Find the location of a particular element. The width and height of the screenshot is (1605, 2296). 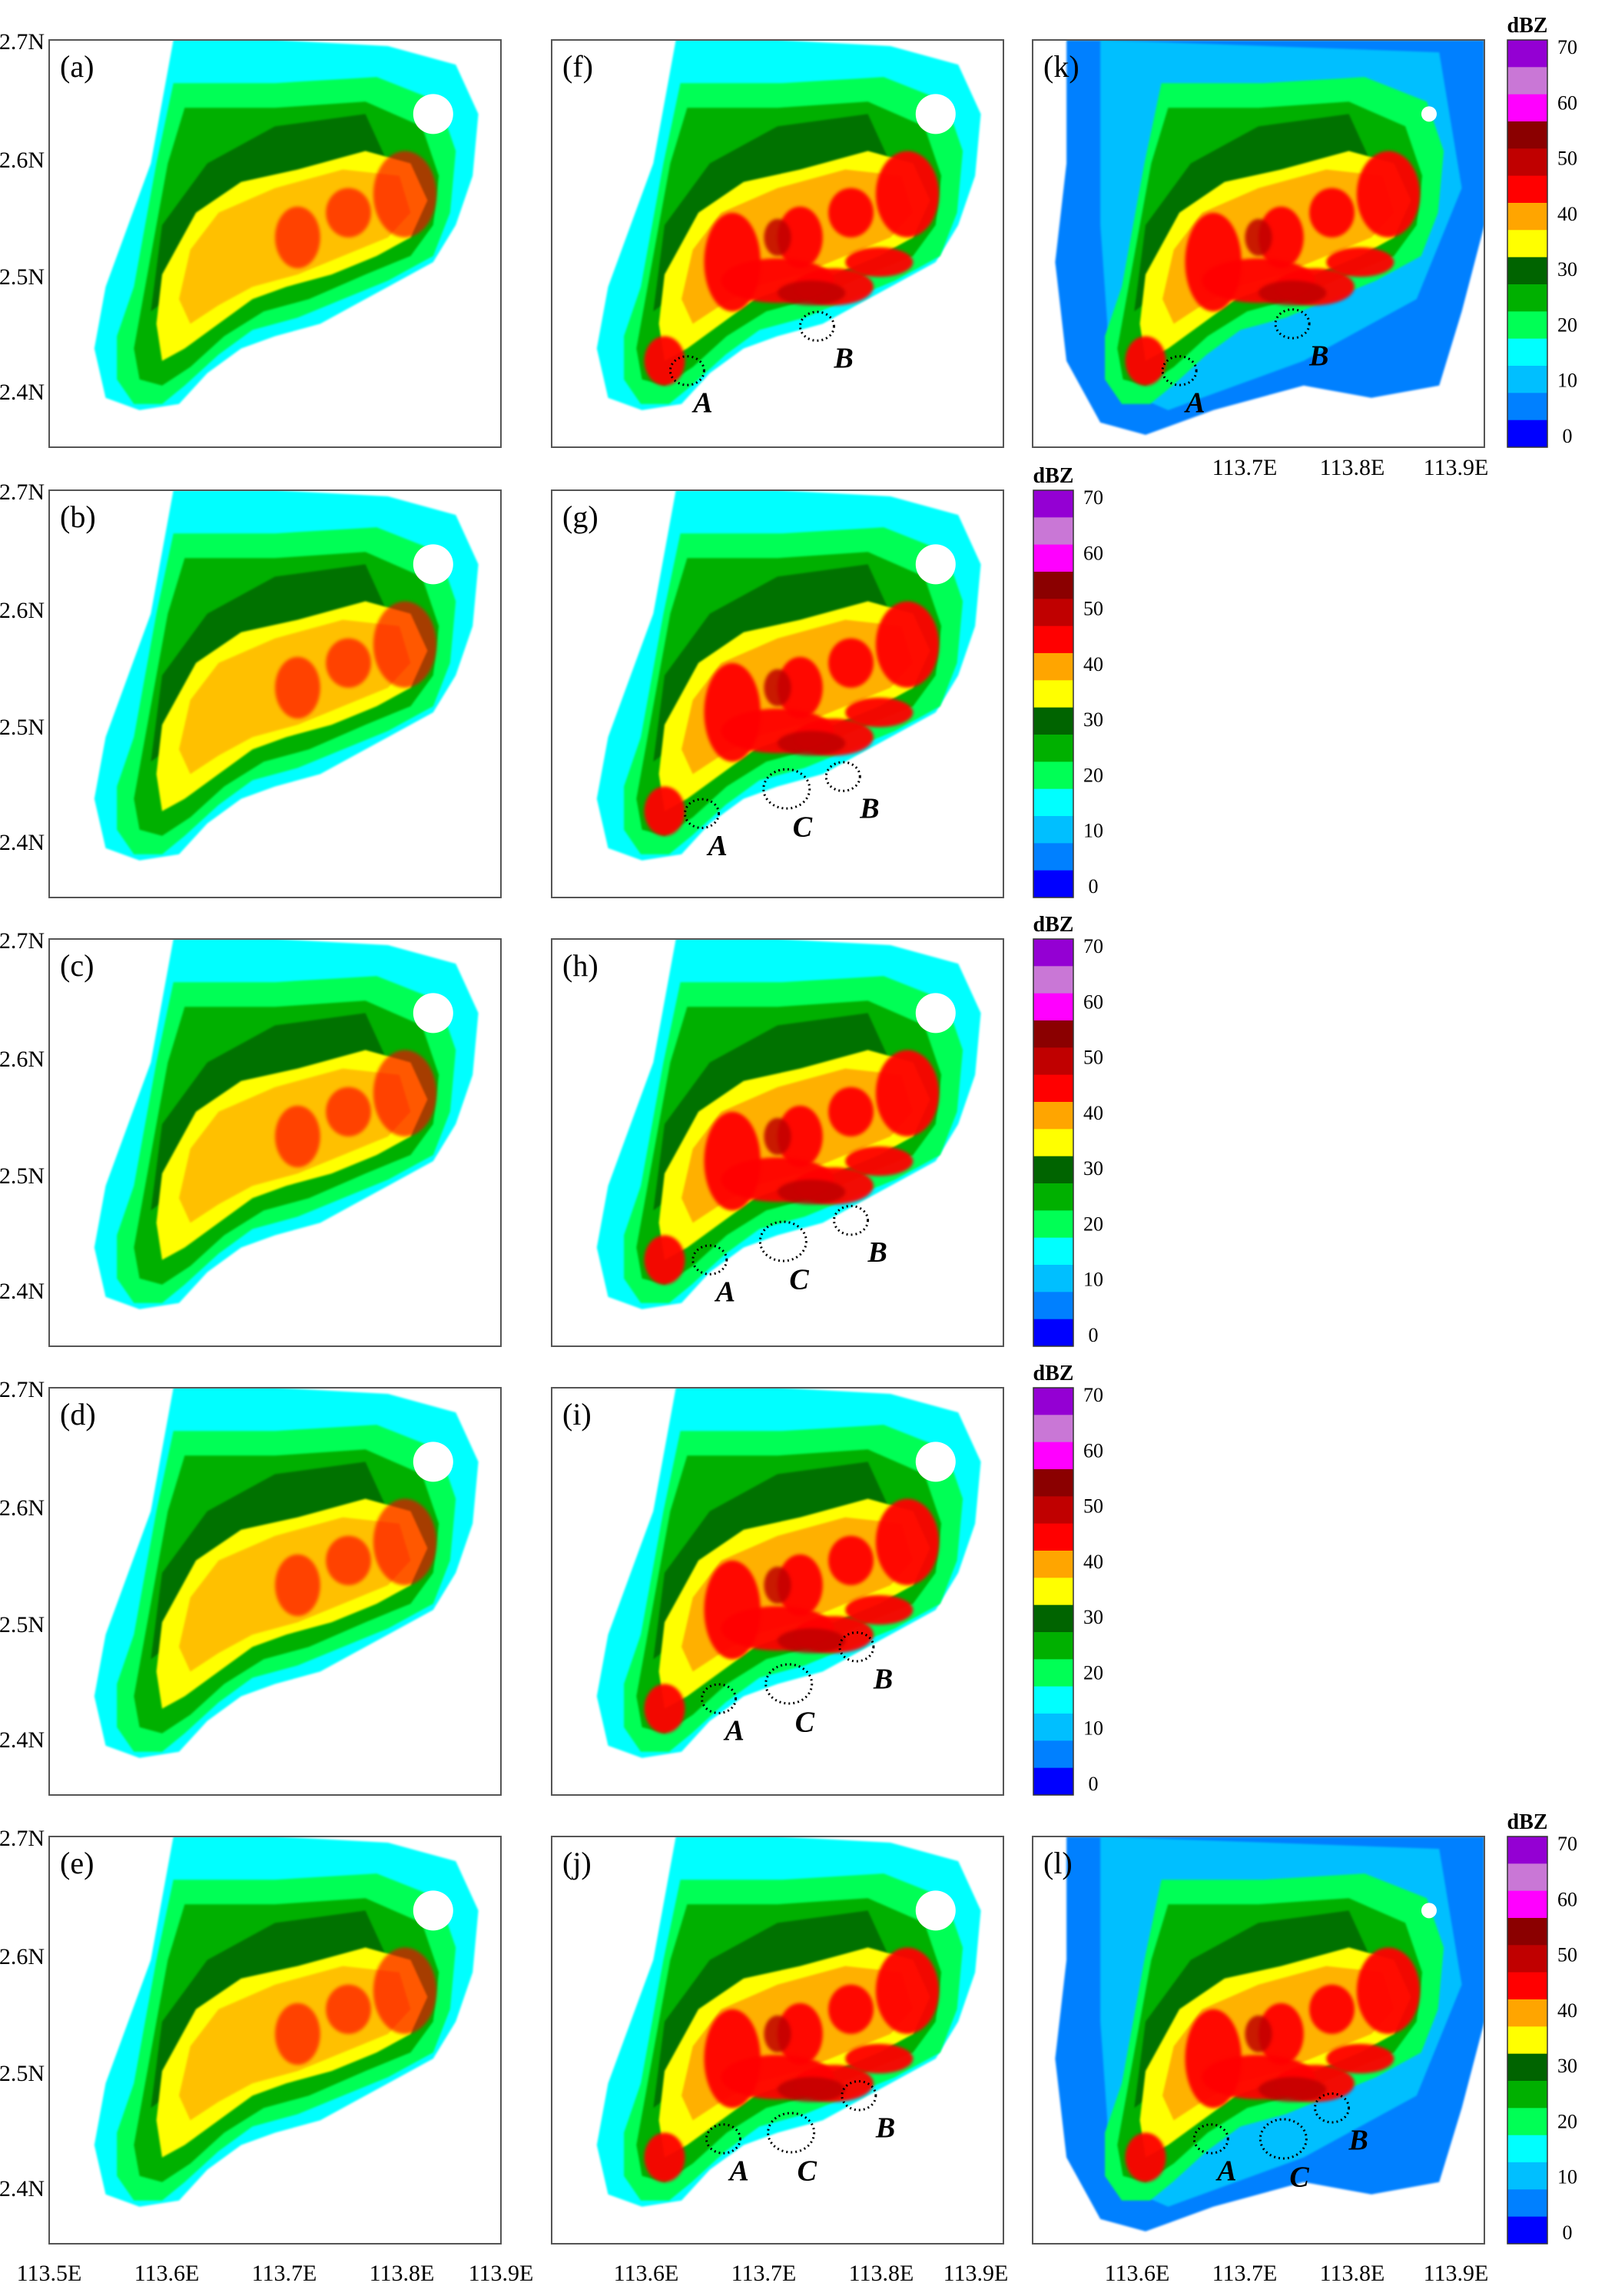

colorbar-unit: dBZ is located at coordinates (1527, 26).